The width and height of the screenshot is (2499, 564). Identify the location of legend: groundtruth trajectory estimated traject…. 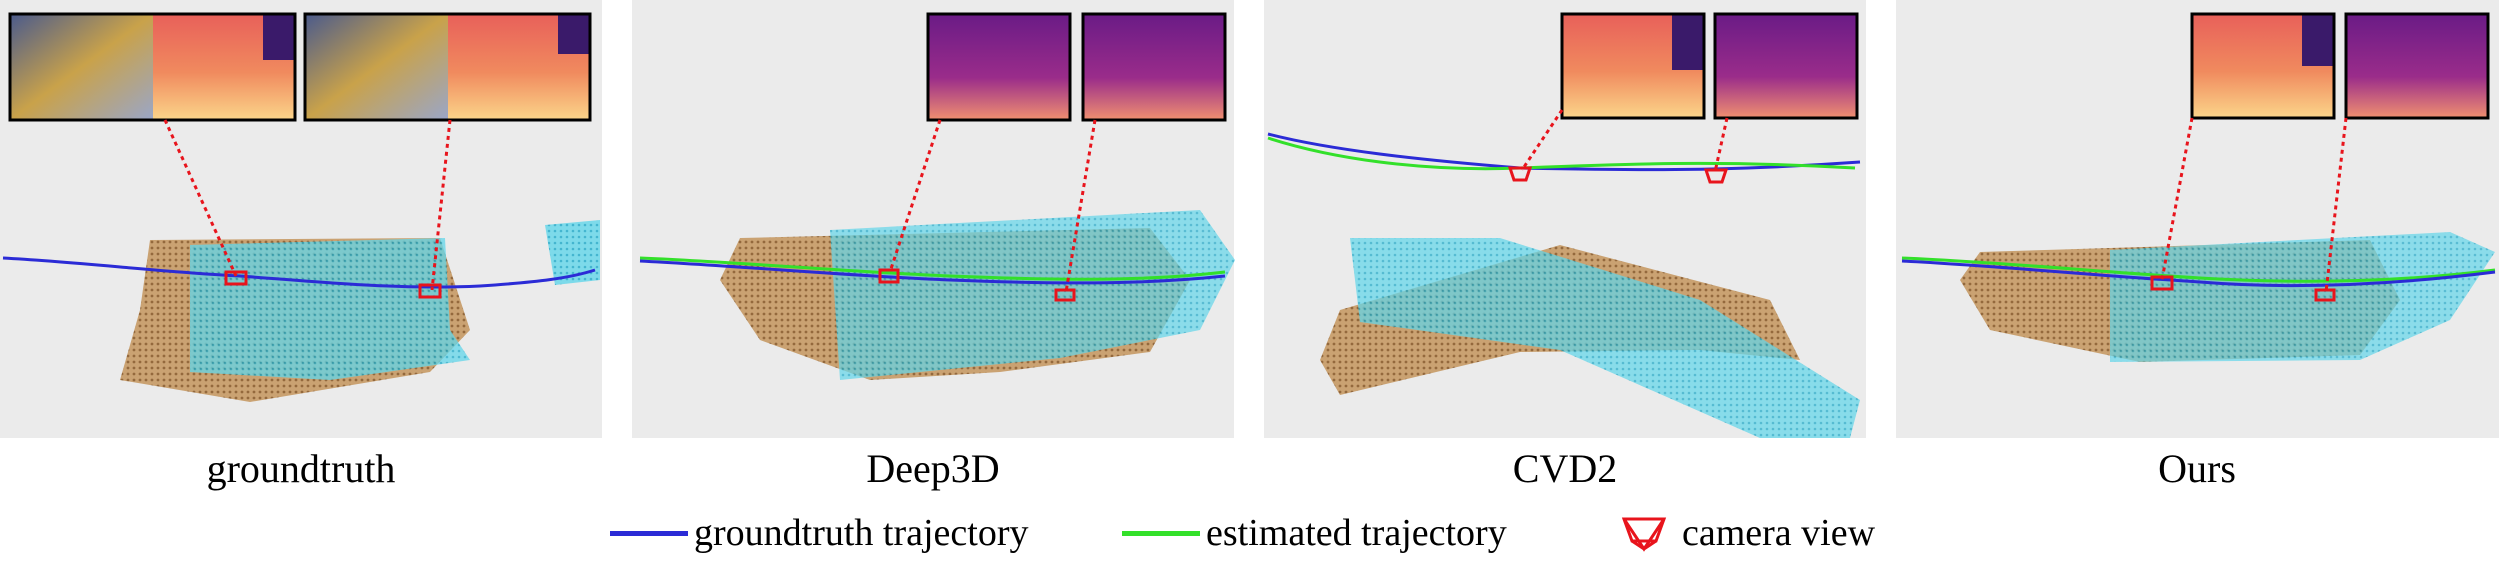
(1249, 533).